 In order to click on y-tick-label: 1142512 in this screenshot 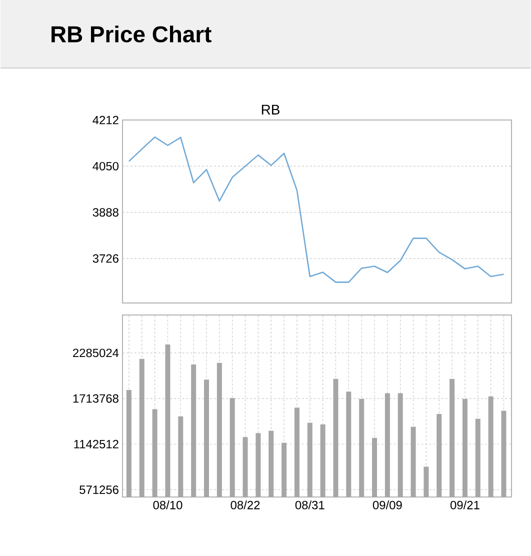, I will do `click(96, 444)`.